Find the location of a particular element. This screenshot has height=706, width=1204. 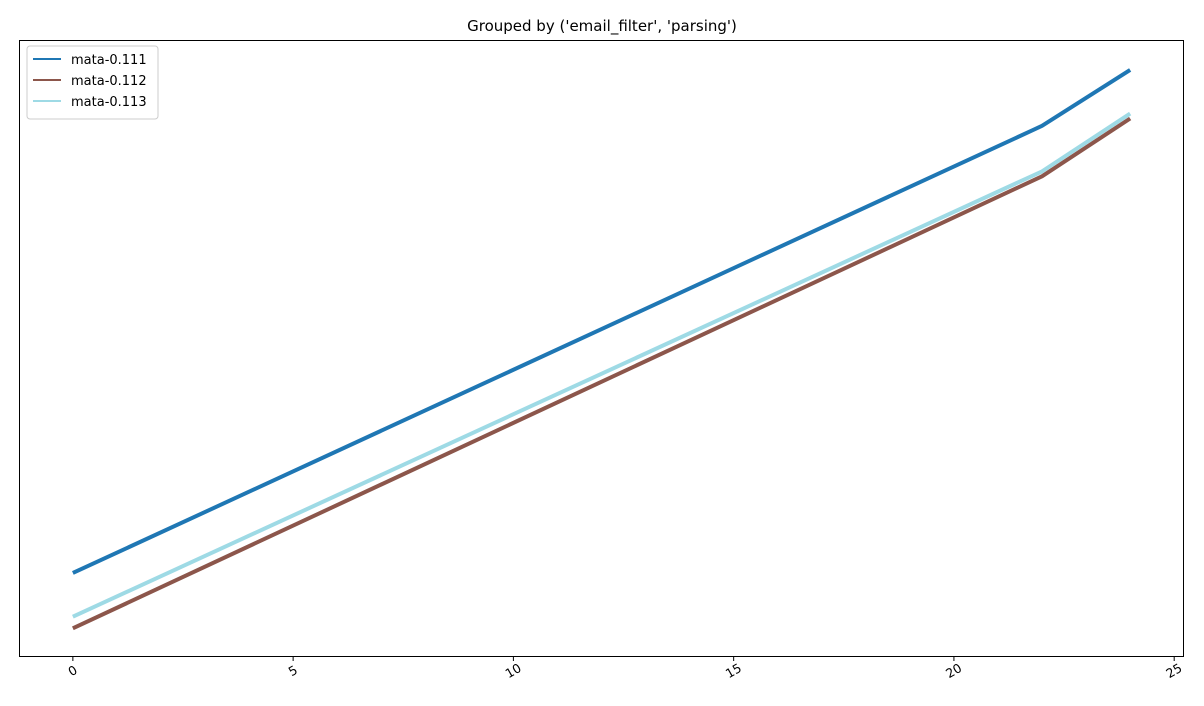

legend-label: mata-0.111 is located at coordinates (109, 60).